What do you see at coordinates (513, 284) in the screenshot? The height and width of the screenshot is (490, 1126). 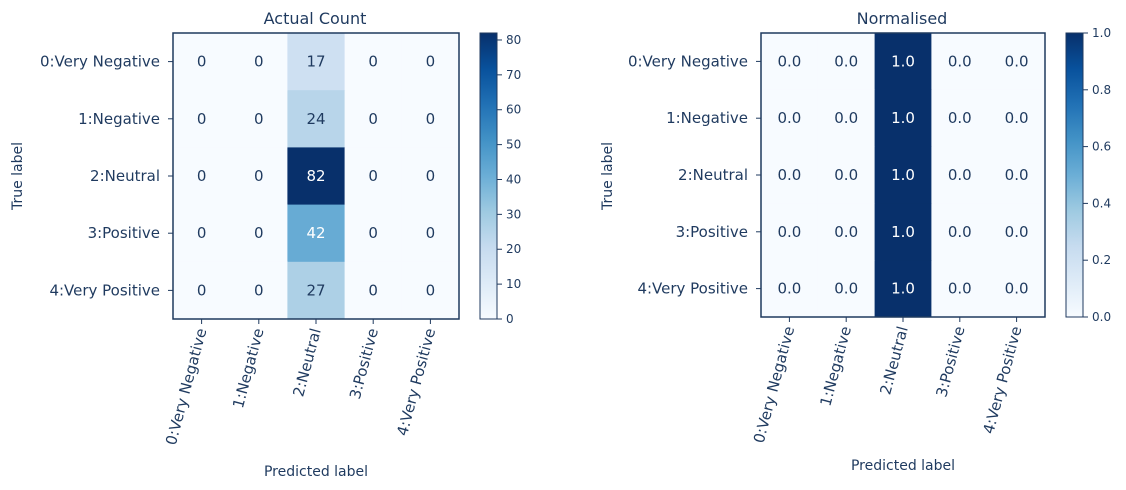 I see `colorbar-tick-label: 10` at bounding box center [513, 284].